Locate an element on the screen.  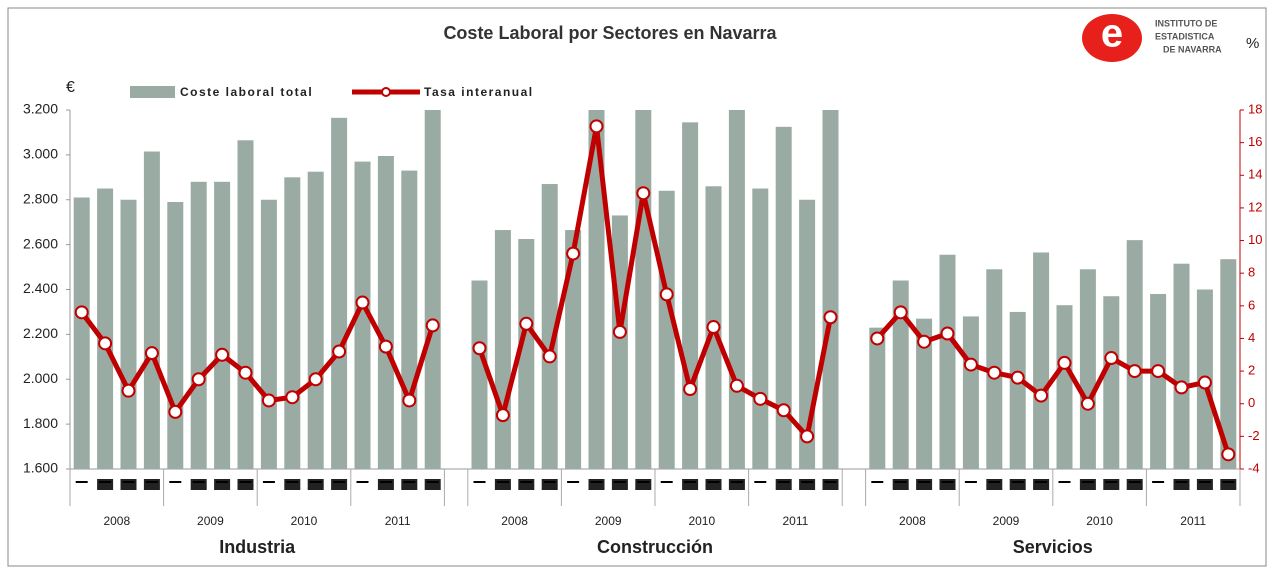
legend-label: Coste laboral total is located at coordinates (246, 92).